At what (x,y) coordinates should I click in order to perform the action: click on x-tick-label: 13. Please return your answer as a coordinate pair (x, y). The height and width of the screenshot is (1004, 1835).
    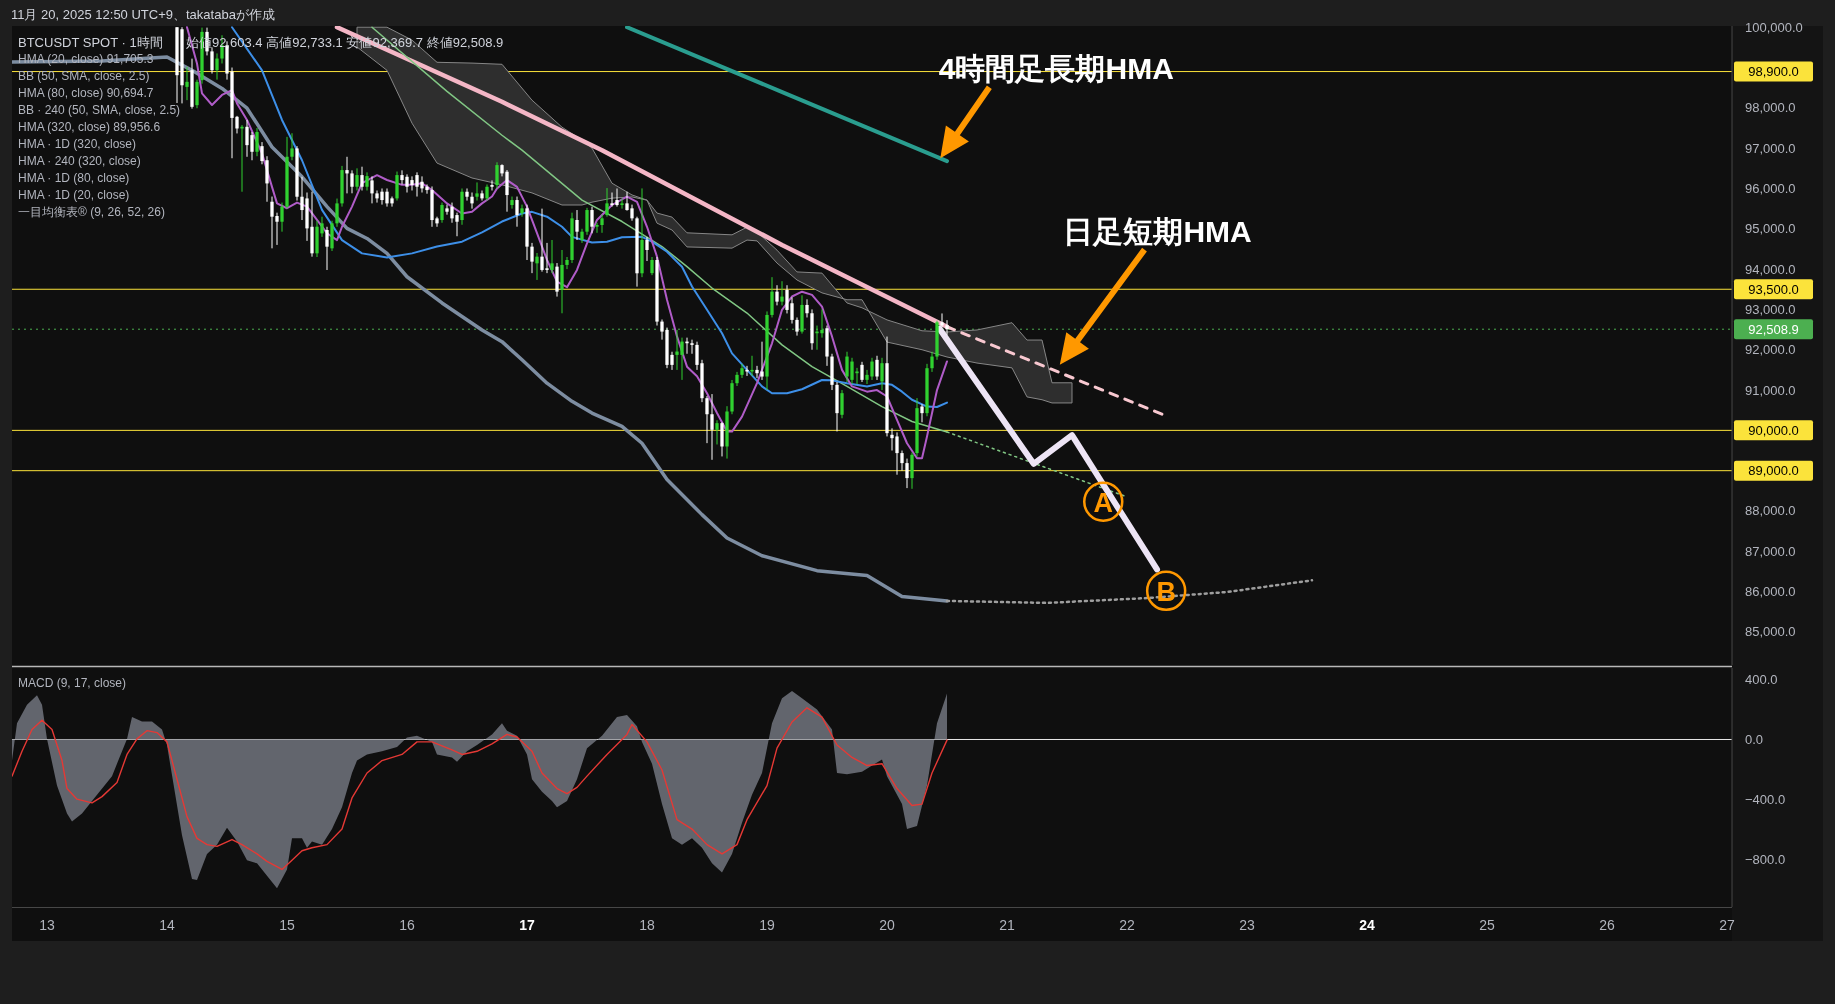
    Looking at the image, I should click on (47, 925).